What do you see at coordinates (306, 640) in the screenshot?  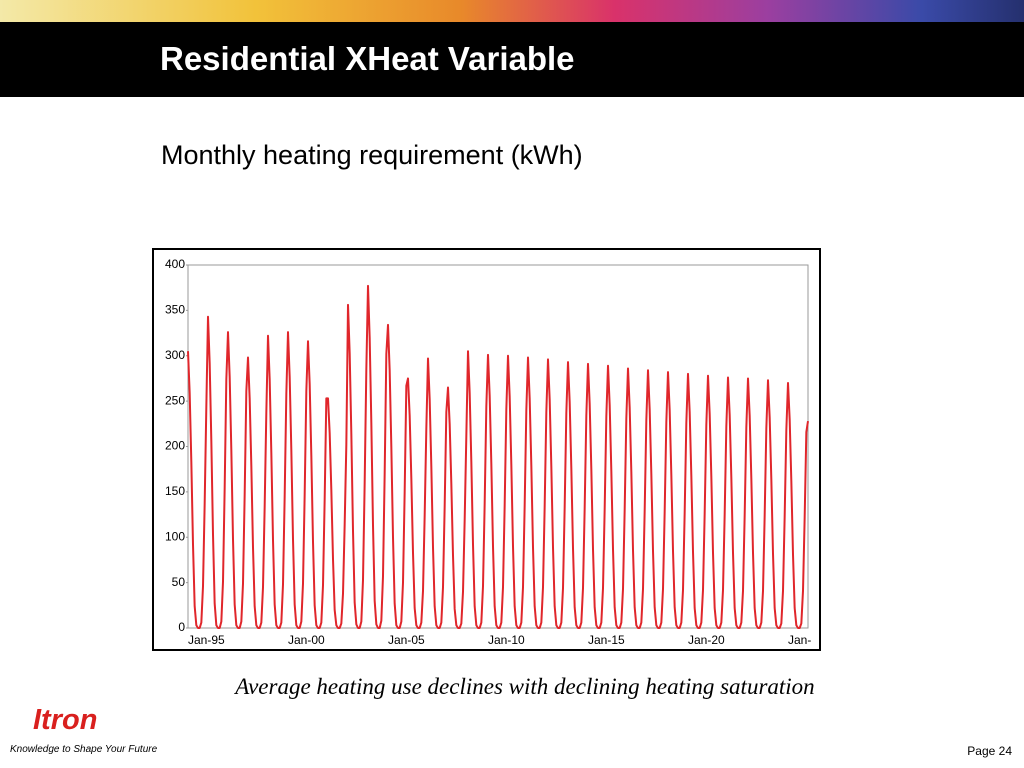 I see `x-tick-label: Jan-00` at bounding box center [306, 640].